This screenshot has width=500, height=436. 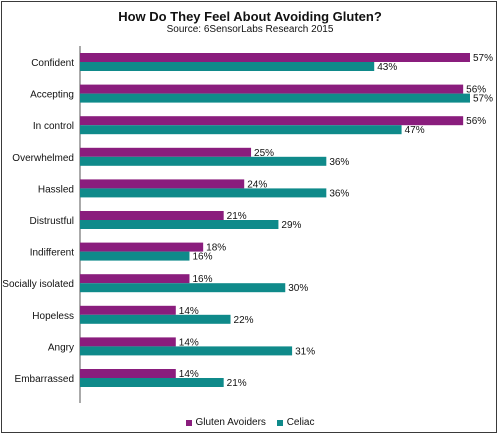 I want to click on category-label-overwhelmed: Overwhelmed, so click(x=43, y=158).